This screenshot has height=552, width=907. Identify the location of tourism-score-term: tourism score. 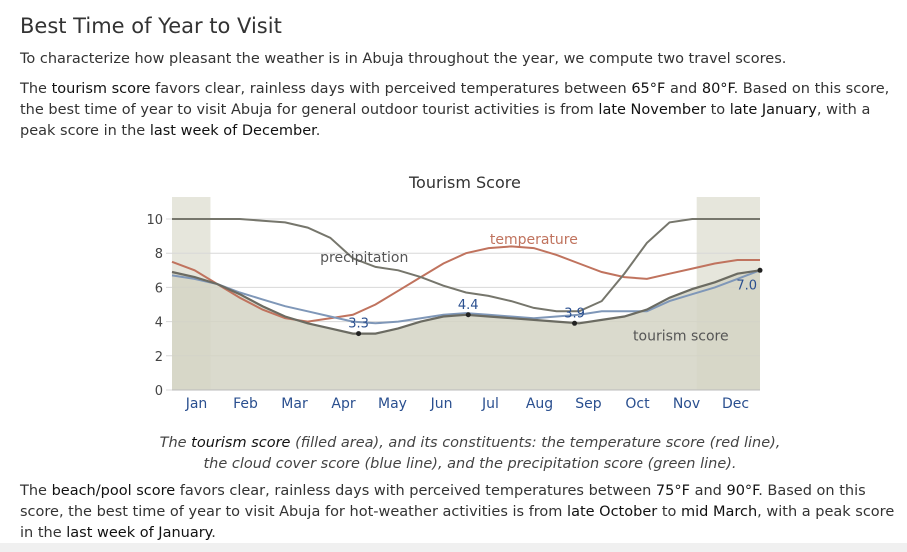
(101, 89).